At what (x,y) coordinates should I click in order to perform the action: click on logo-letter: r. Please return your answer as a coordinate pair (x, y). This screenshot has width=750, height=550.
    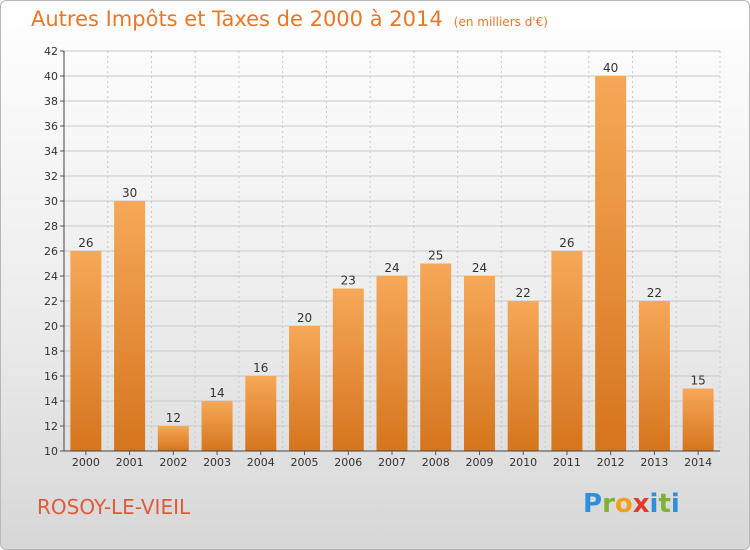
    Looking at the image, I should click on (608, 504).